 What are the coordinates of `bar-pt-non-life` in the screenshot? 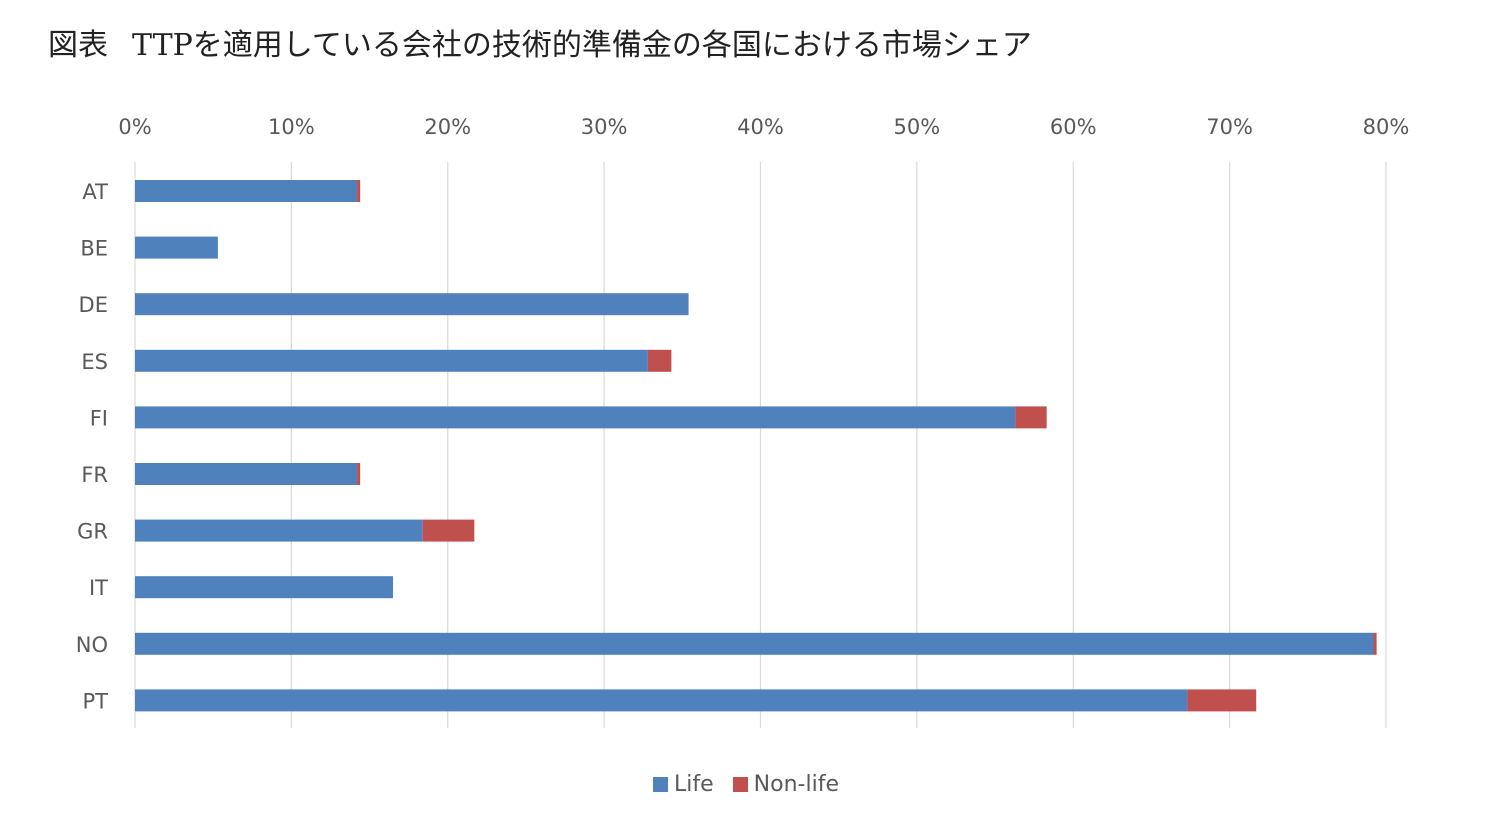 It's located at (1222, 700).